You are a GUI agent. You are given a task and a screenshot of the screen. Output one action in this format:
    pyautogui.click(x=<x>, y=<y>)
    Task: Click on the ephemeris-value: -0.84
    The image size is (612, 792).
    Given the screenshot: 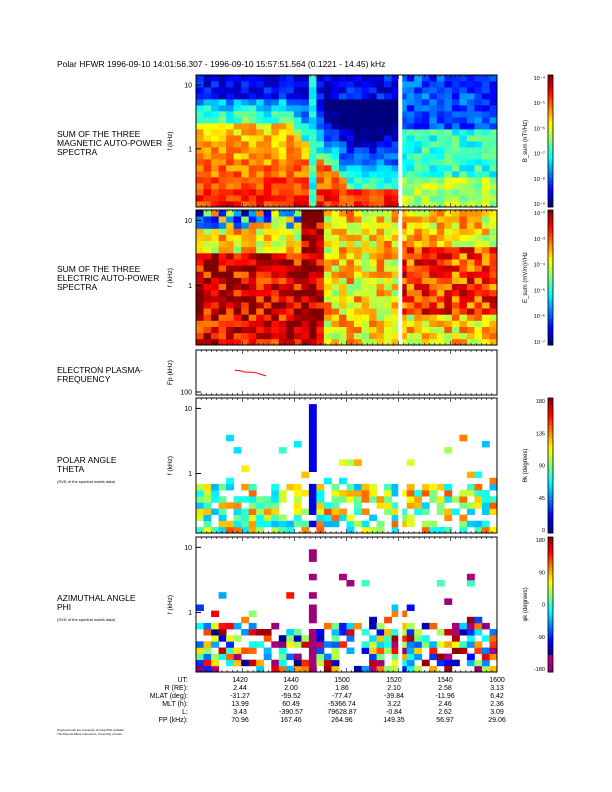 What is the action you would take?
    pyautogui.click(x=394, y=712)
    